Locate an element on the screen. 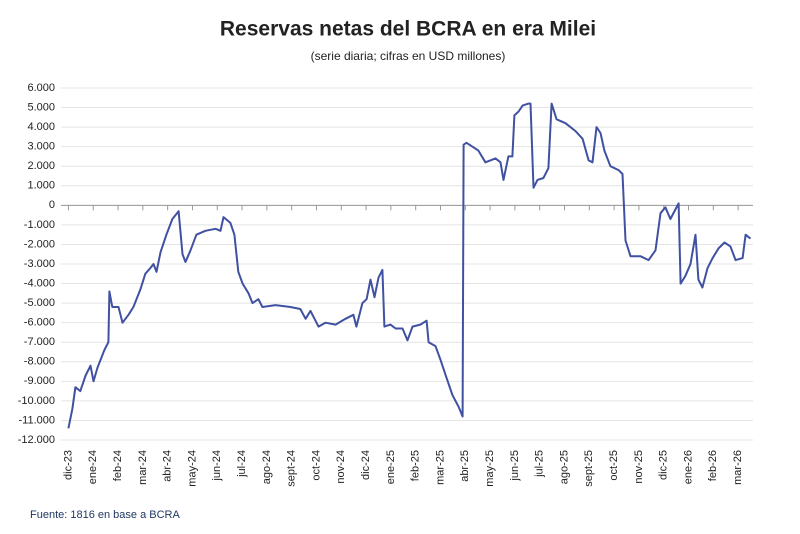 The width and height of the screenshot is (800, 534). y-tick-label: 1.000 is located at coordinates (41, 186).